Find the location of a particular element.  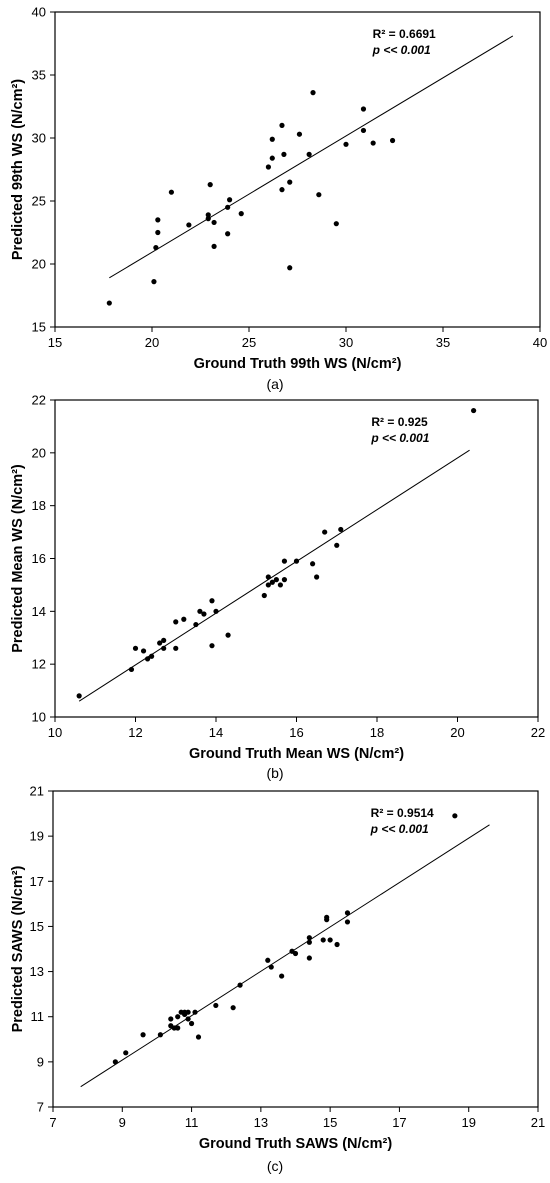

y-tick-label: 30 is located at coordinates (39, 138).